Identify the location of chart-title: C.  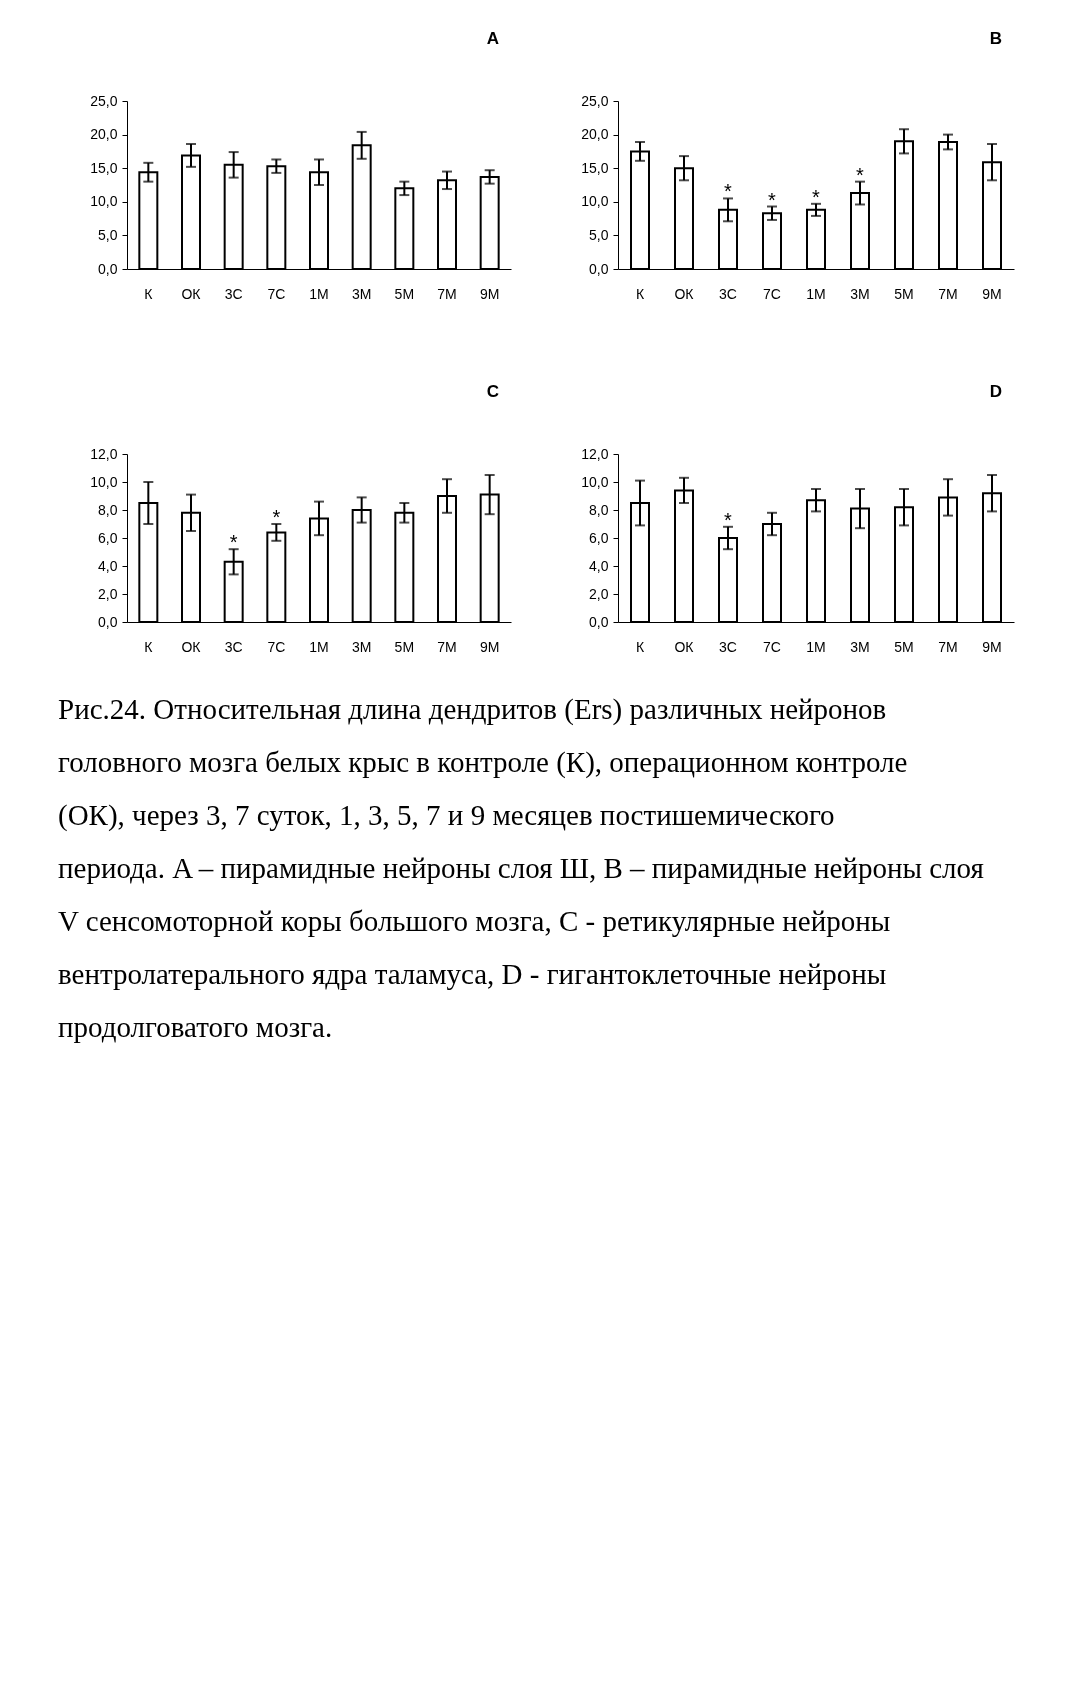
(492, 391).